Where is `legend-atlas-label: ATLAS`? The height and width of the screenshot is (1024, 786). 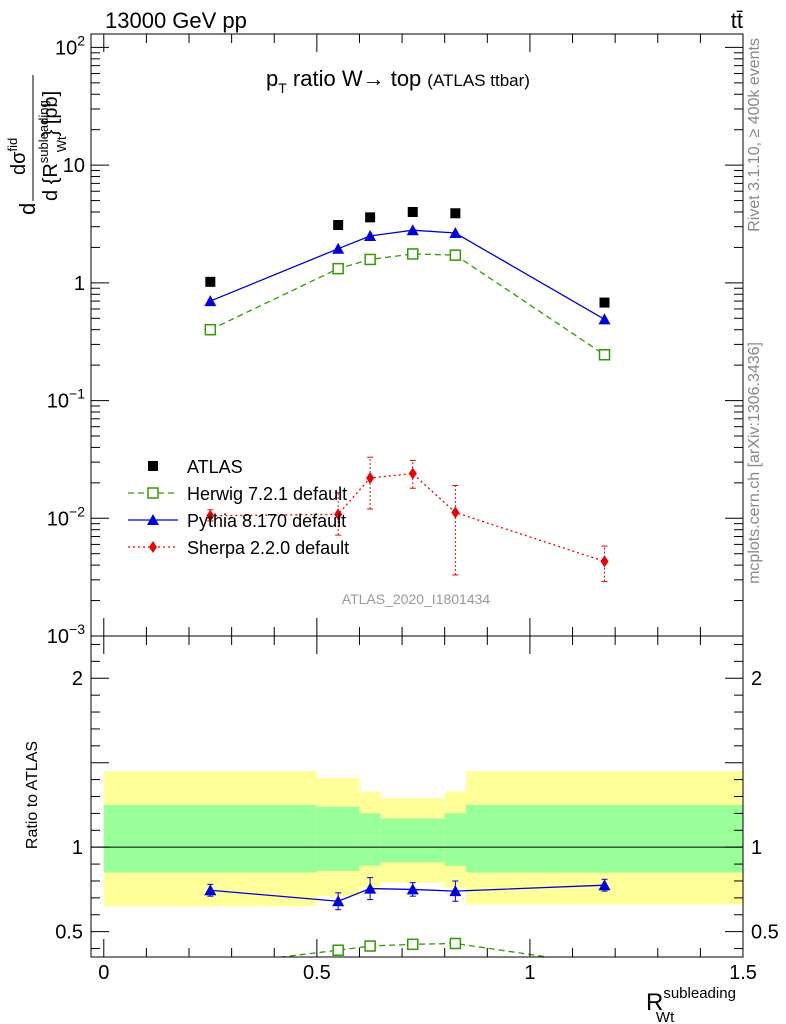
legend-atlas-label: ATLAS is located at coordinates (215, 467).